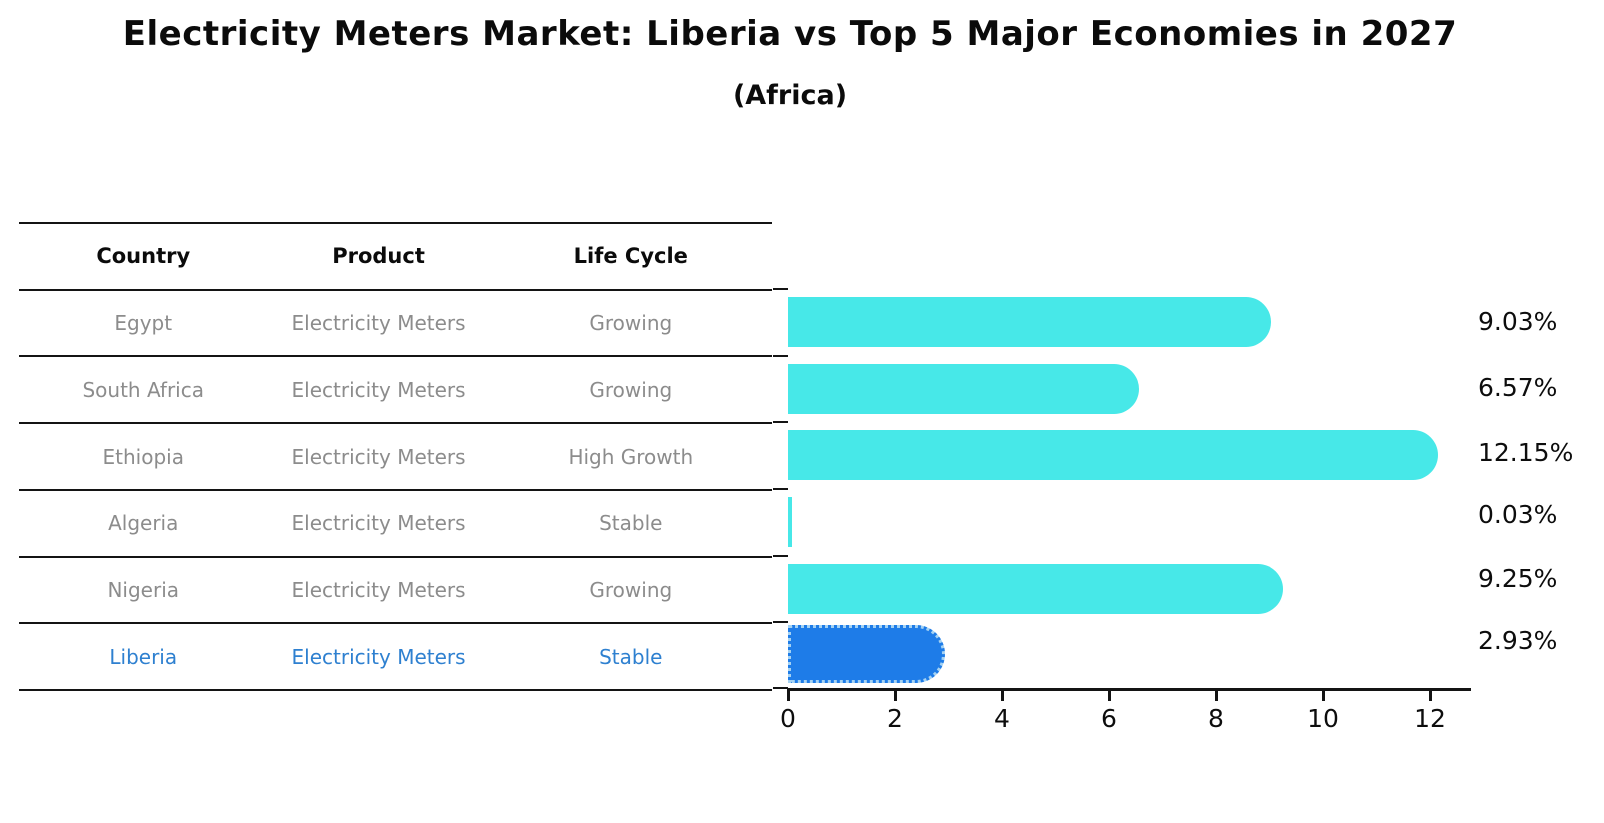  I want to click on table-row-algeria: Algeria Electricity Meters Stable, so click(395, 522).